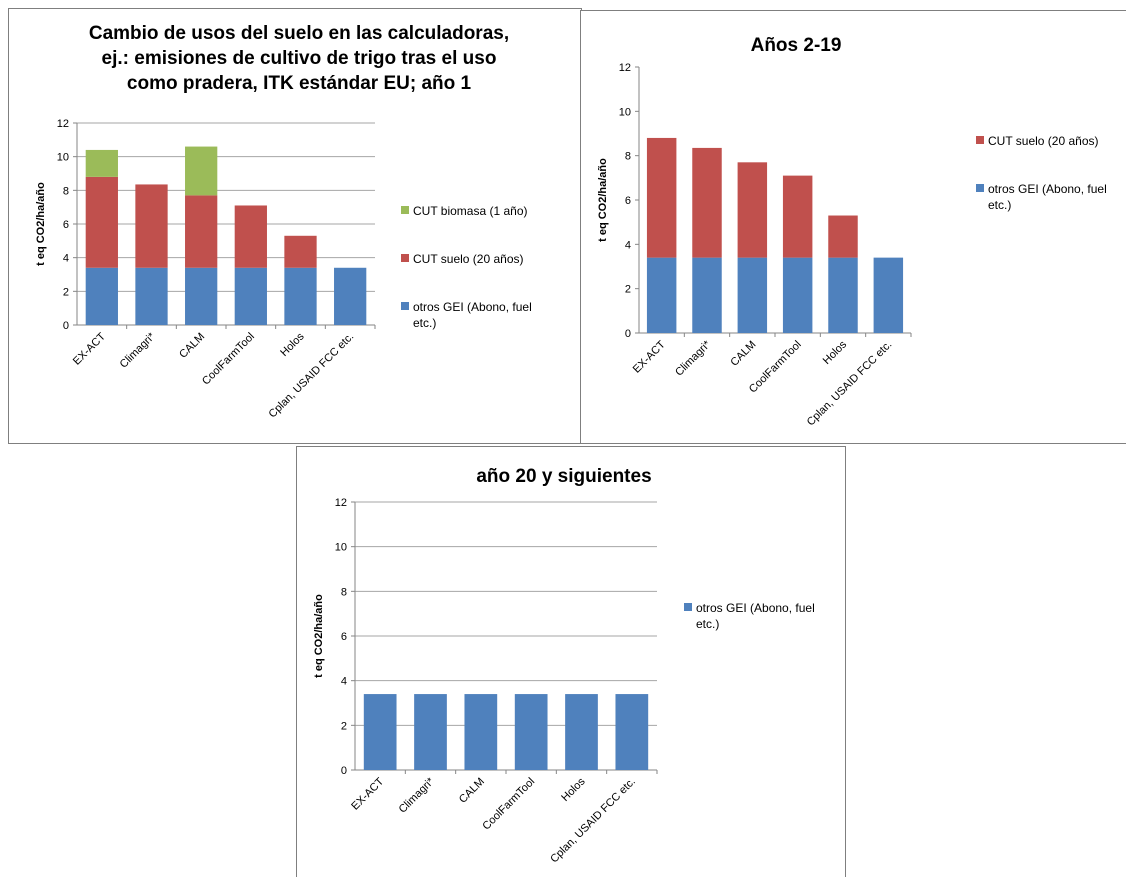 The image size is (1126, 878). What do you see at coordinates (563, 476) in the screenshot?
I see `chart-title-line: año 20 y siguientes` at bounding box center [563, 476].